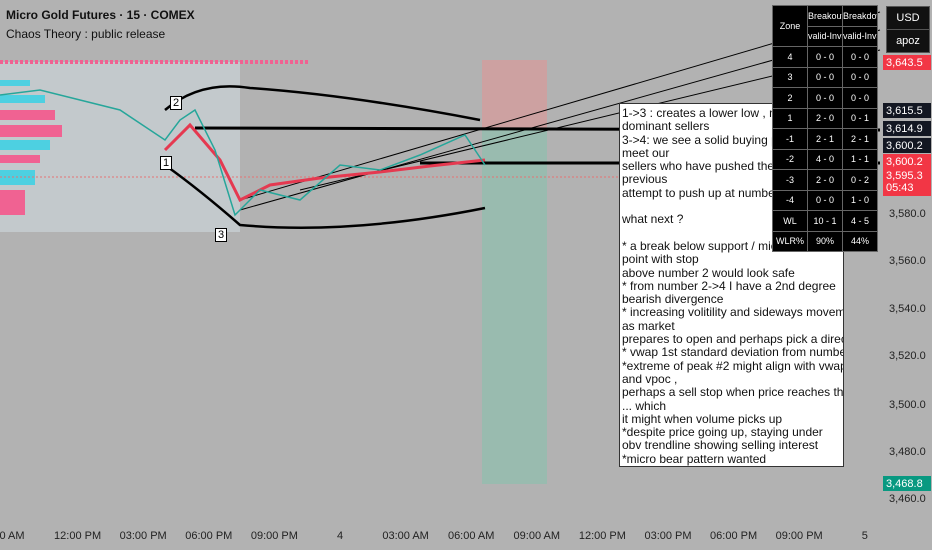  What do you see at coordinates (904, 62) in the screenshot?
I see `price-tag-label: 3,643.5` at bounding box center [904, 62].